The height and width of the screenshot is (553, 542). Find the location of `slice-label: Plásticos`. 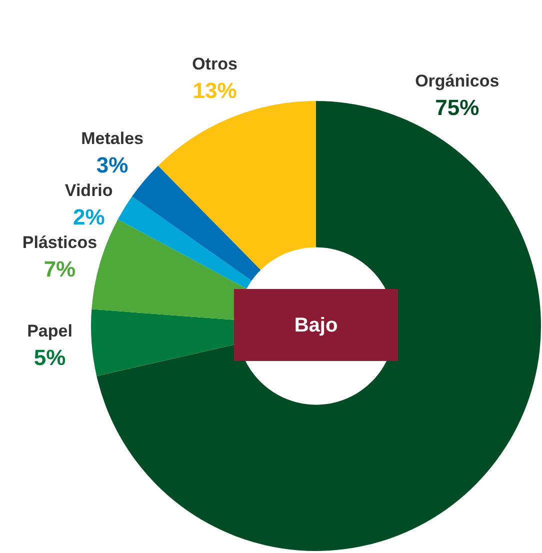

slice-label: Plásticos is located at coordinates (60, 242).